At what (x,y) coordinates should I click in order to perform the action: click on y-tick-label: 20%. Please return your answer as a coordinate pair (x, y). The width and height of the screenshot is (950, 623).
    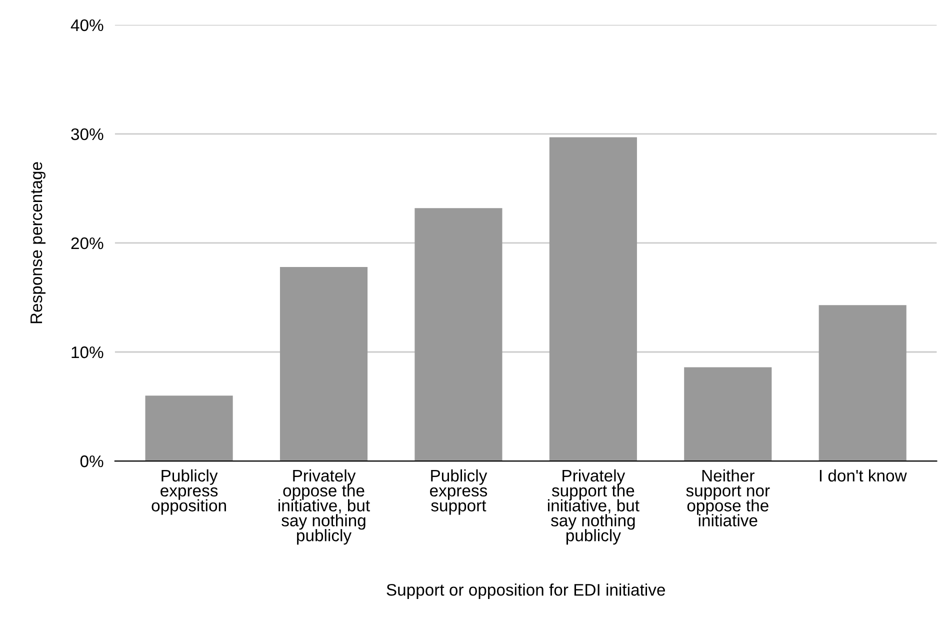
    Looking at the image, I should click on (87, 243).